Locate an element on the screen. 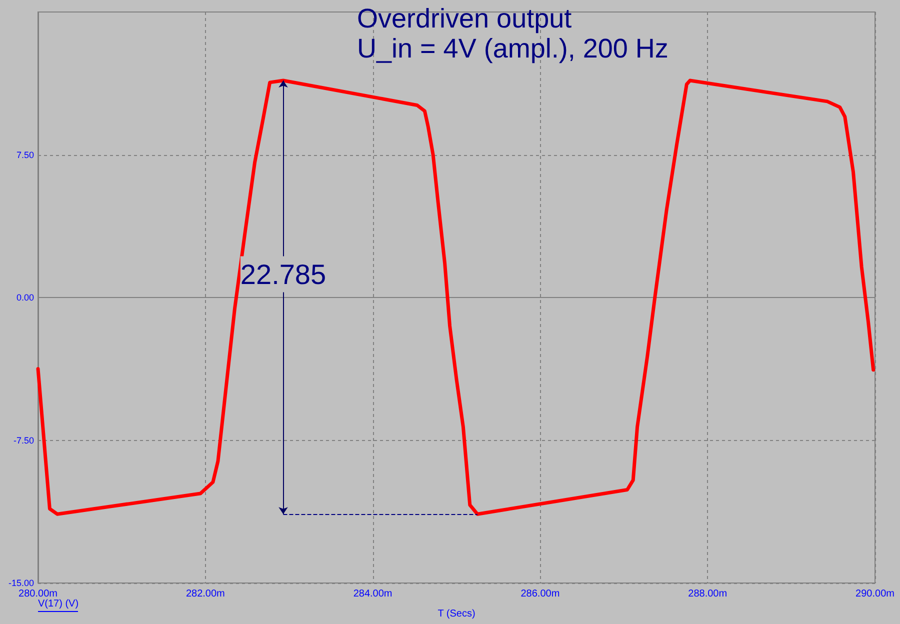 Image resolution: width=900 pixels, height=624 pixels. x-axis-title: T (Secs) is located at coordinates (457, 614).